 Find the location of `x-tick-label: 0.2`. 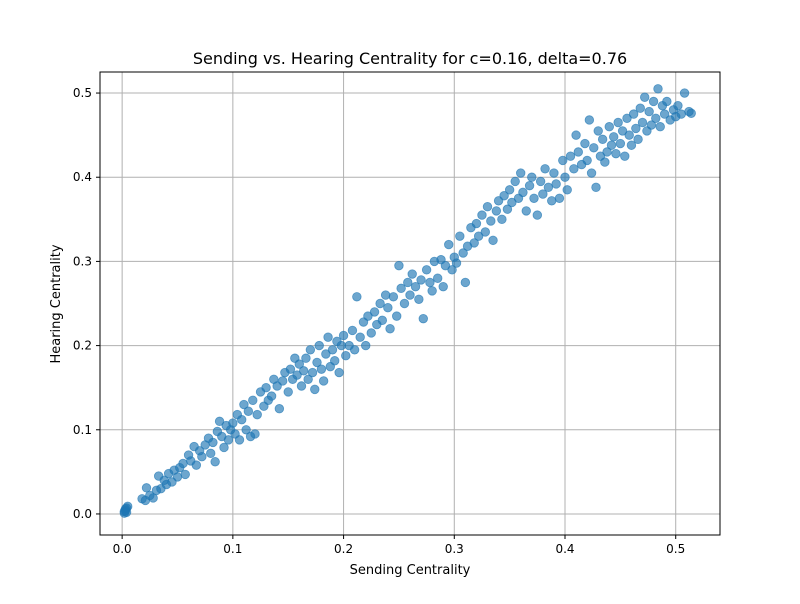

x-tick-label: 0.2 is located at coordinates (343, 549).